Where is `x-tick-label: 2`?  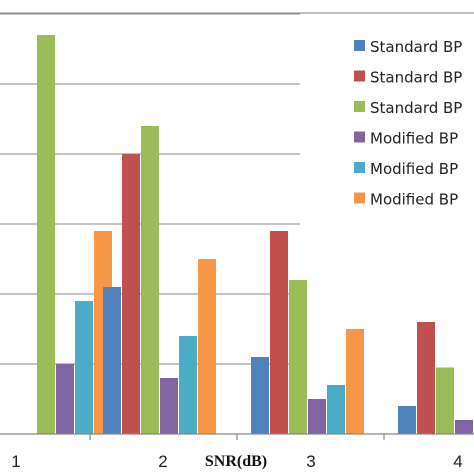
x-tick-label: 2 is located at coordinates (162, 461).